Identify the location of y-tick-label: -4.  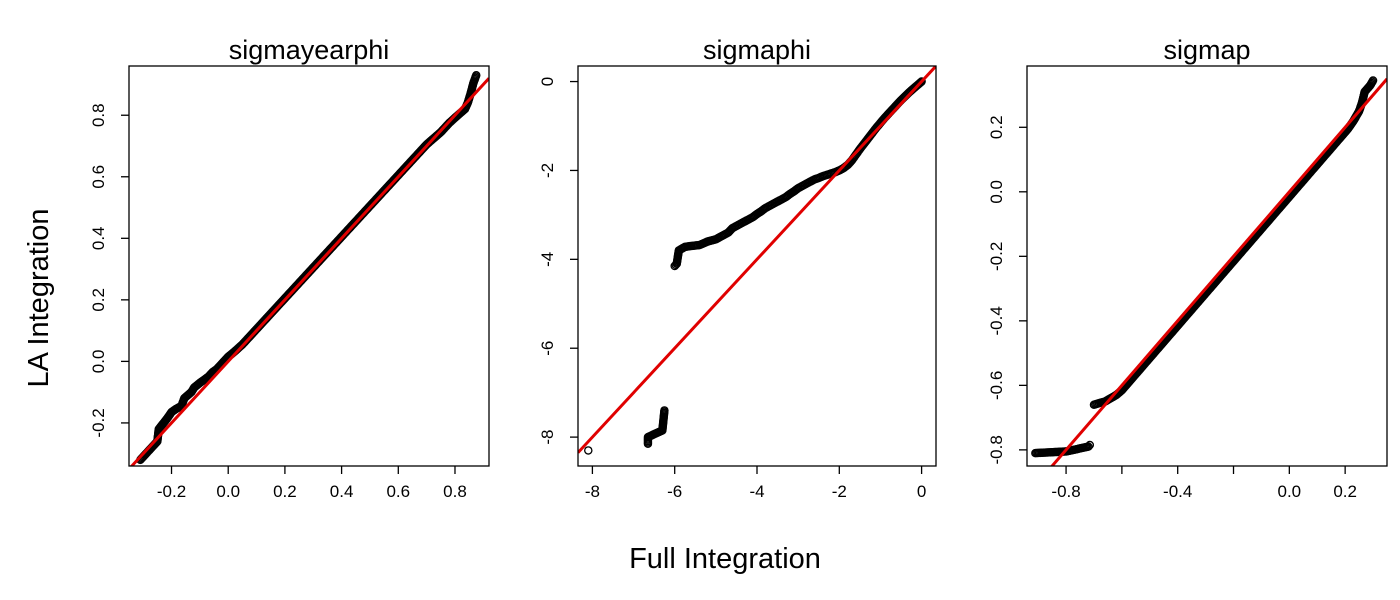
(547, 259).